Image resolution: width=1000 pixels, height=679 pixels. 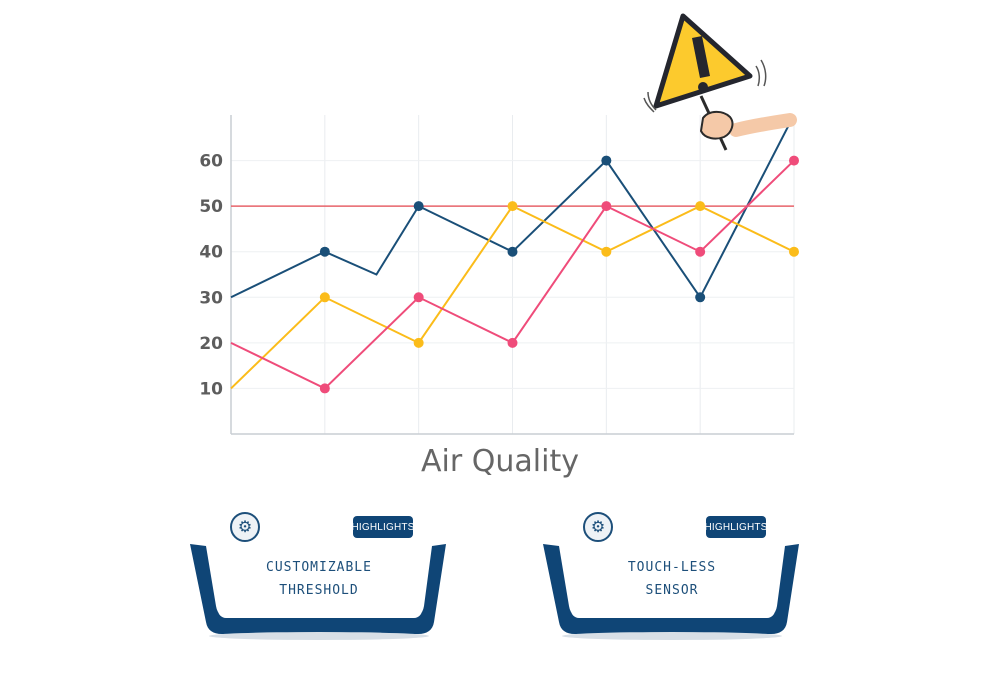 What do you see at coordinates (720, 82) in the screenshot?
I see `warning-sign-icon` at bounding box center [720, 82].